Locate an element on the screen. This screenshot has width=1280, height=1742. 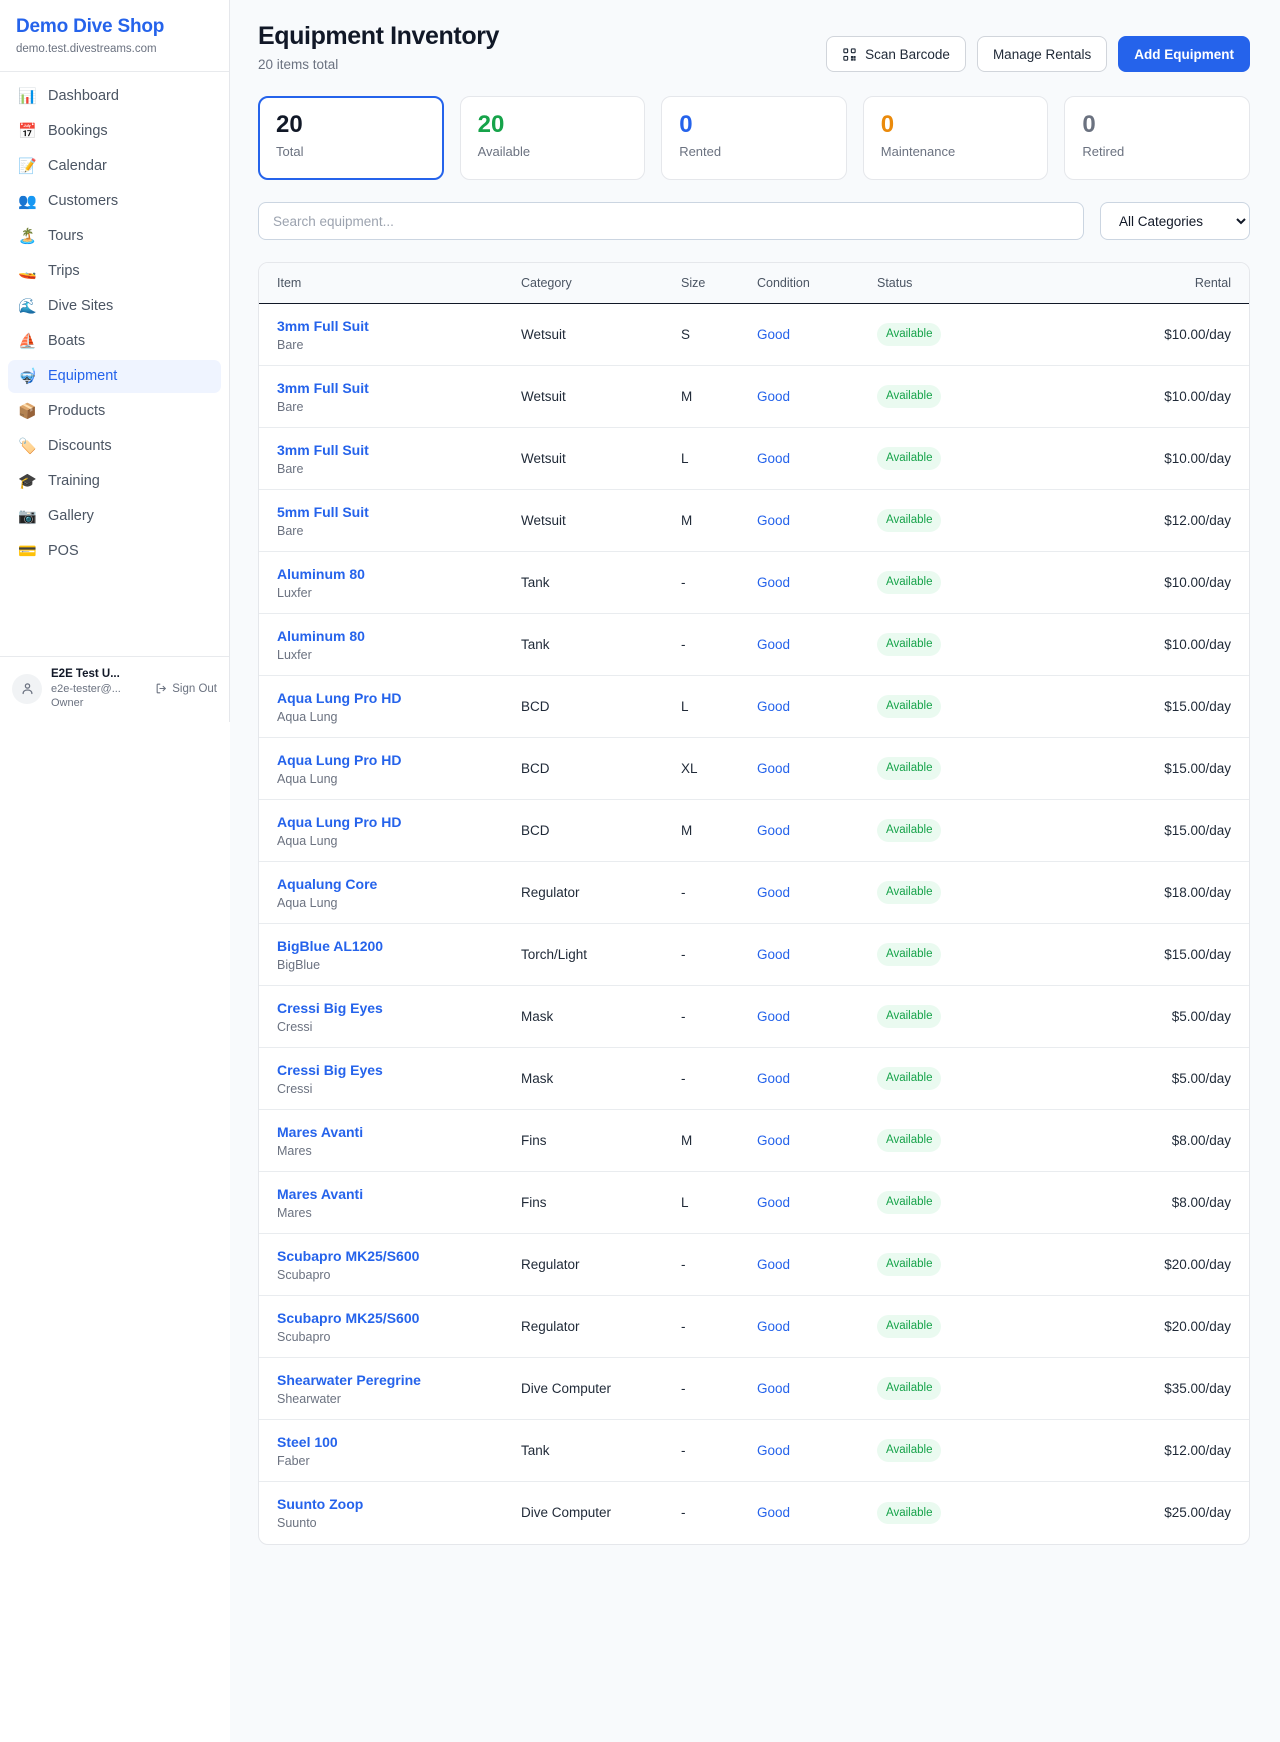
item-link: Suunto Zoop is located at coordinates (320, 1504).